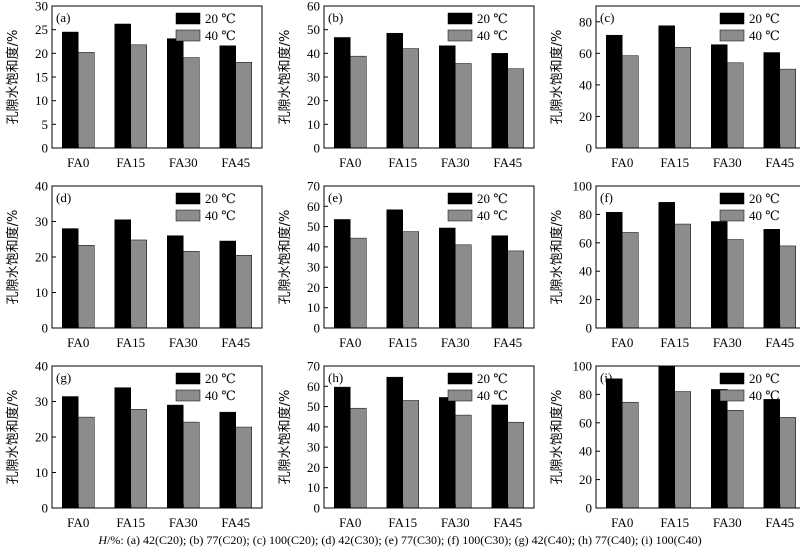 The image size is (800, 557). Describe the element at coordinates (313, 386) in the screenshot. I see `y-tick-label: 60` at that location.